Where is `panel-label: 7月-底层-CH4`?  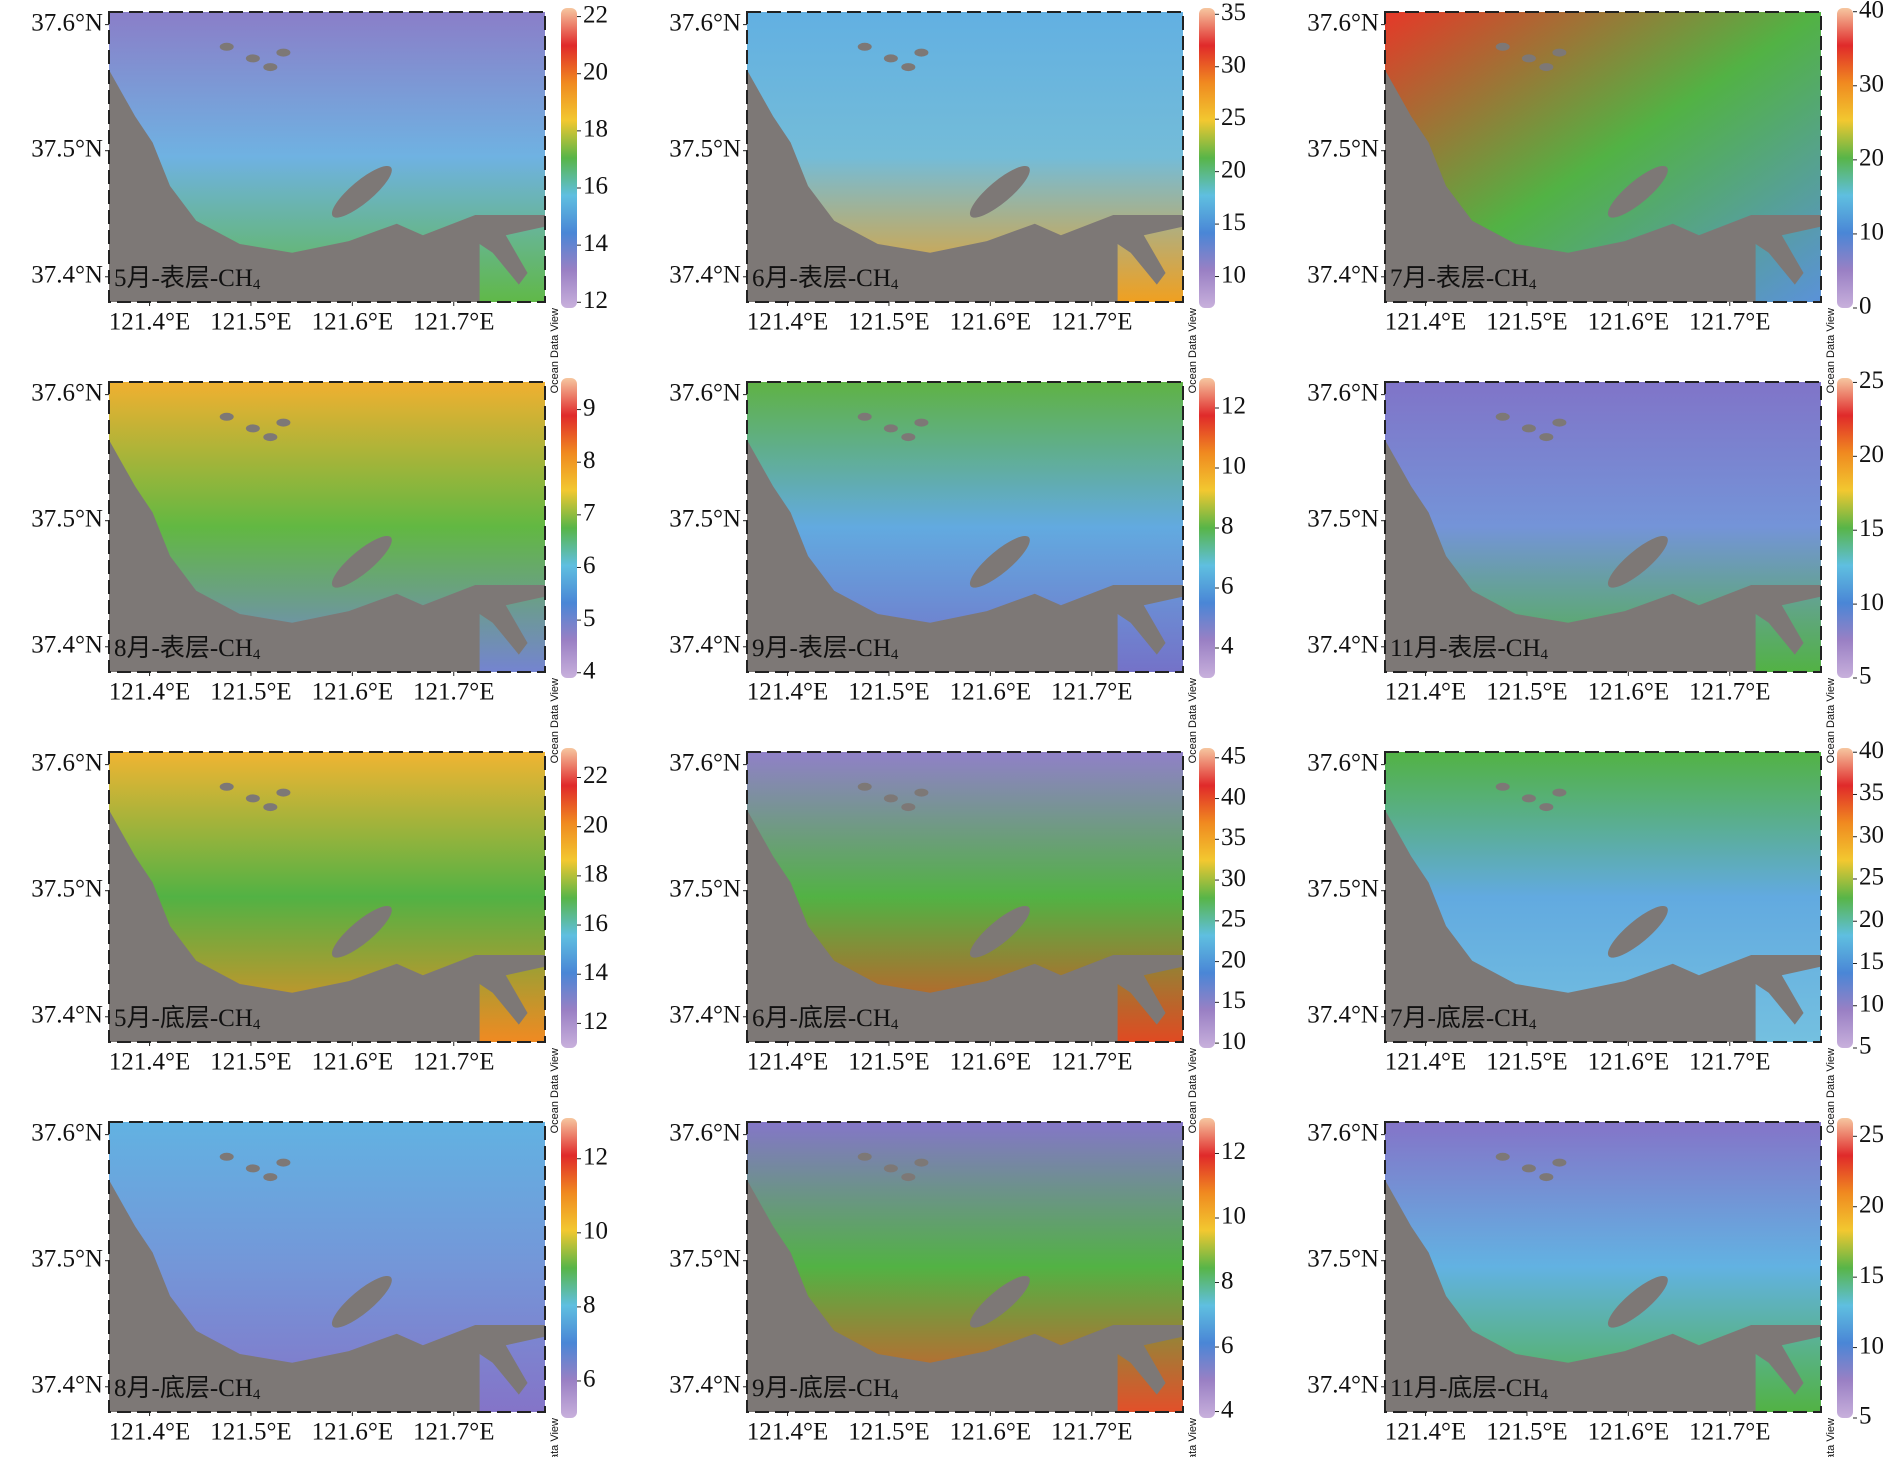 panel-label: 7月-底层-CH4 is located at coordinates (1463, 1019).